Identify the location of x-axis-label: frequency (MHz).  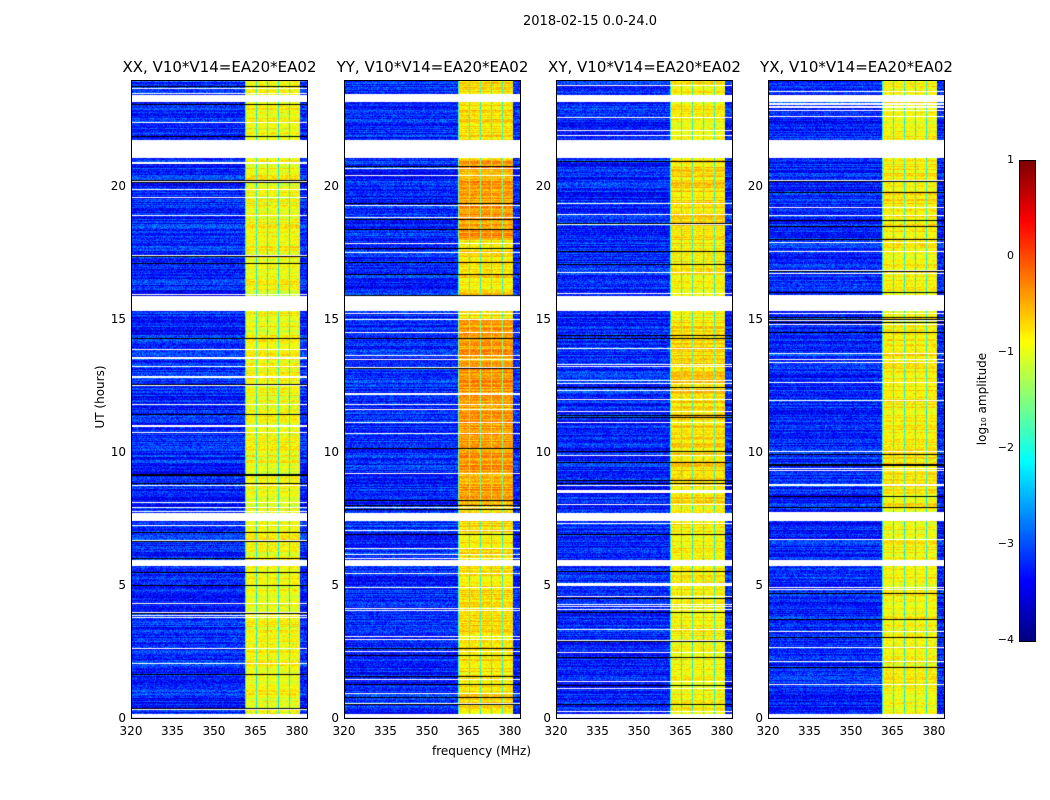
(482, 751).